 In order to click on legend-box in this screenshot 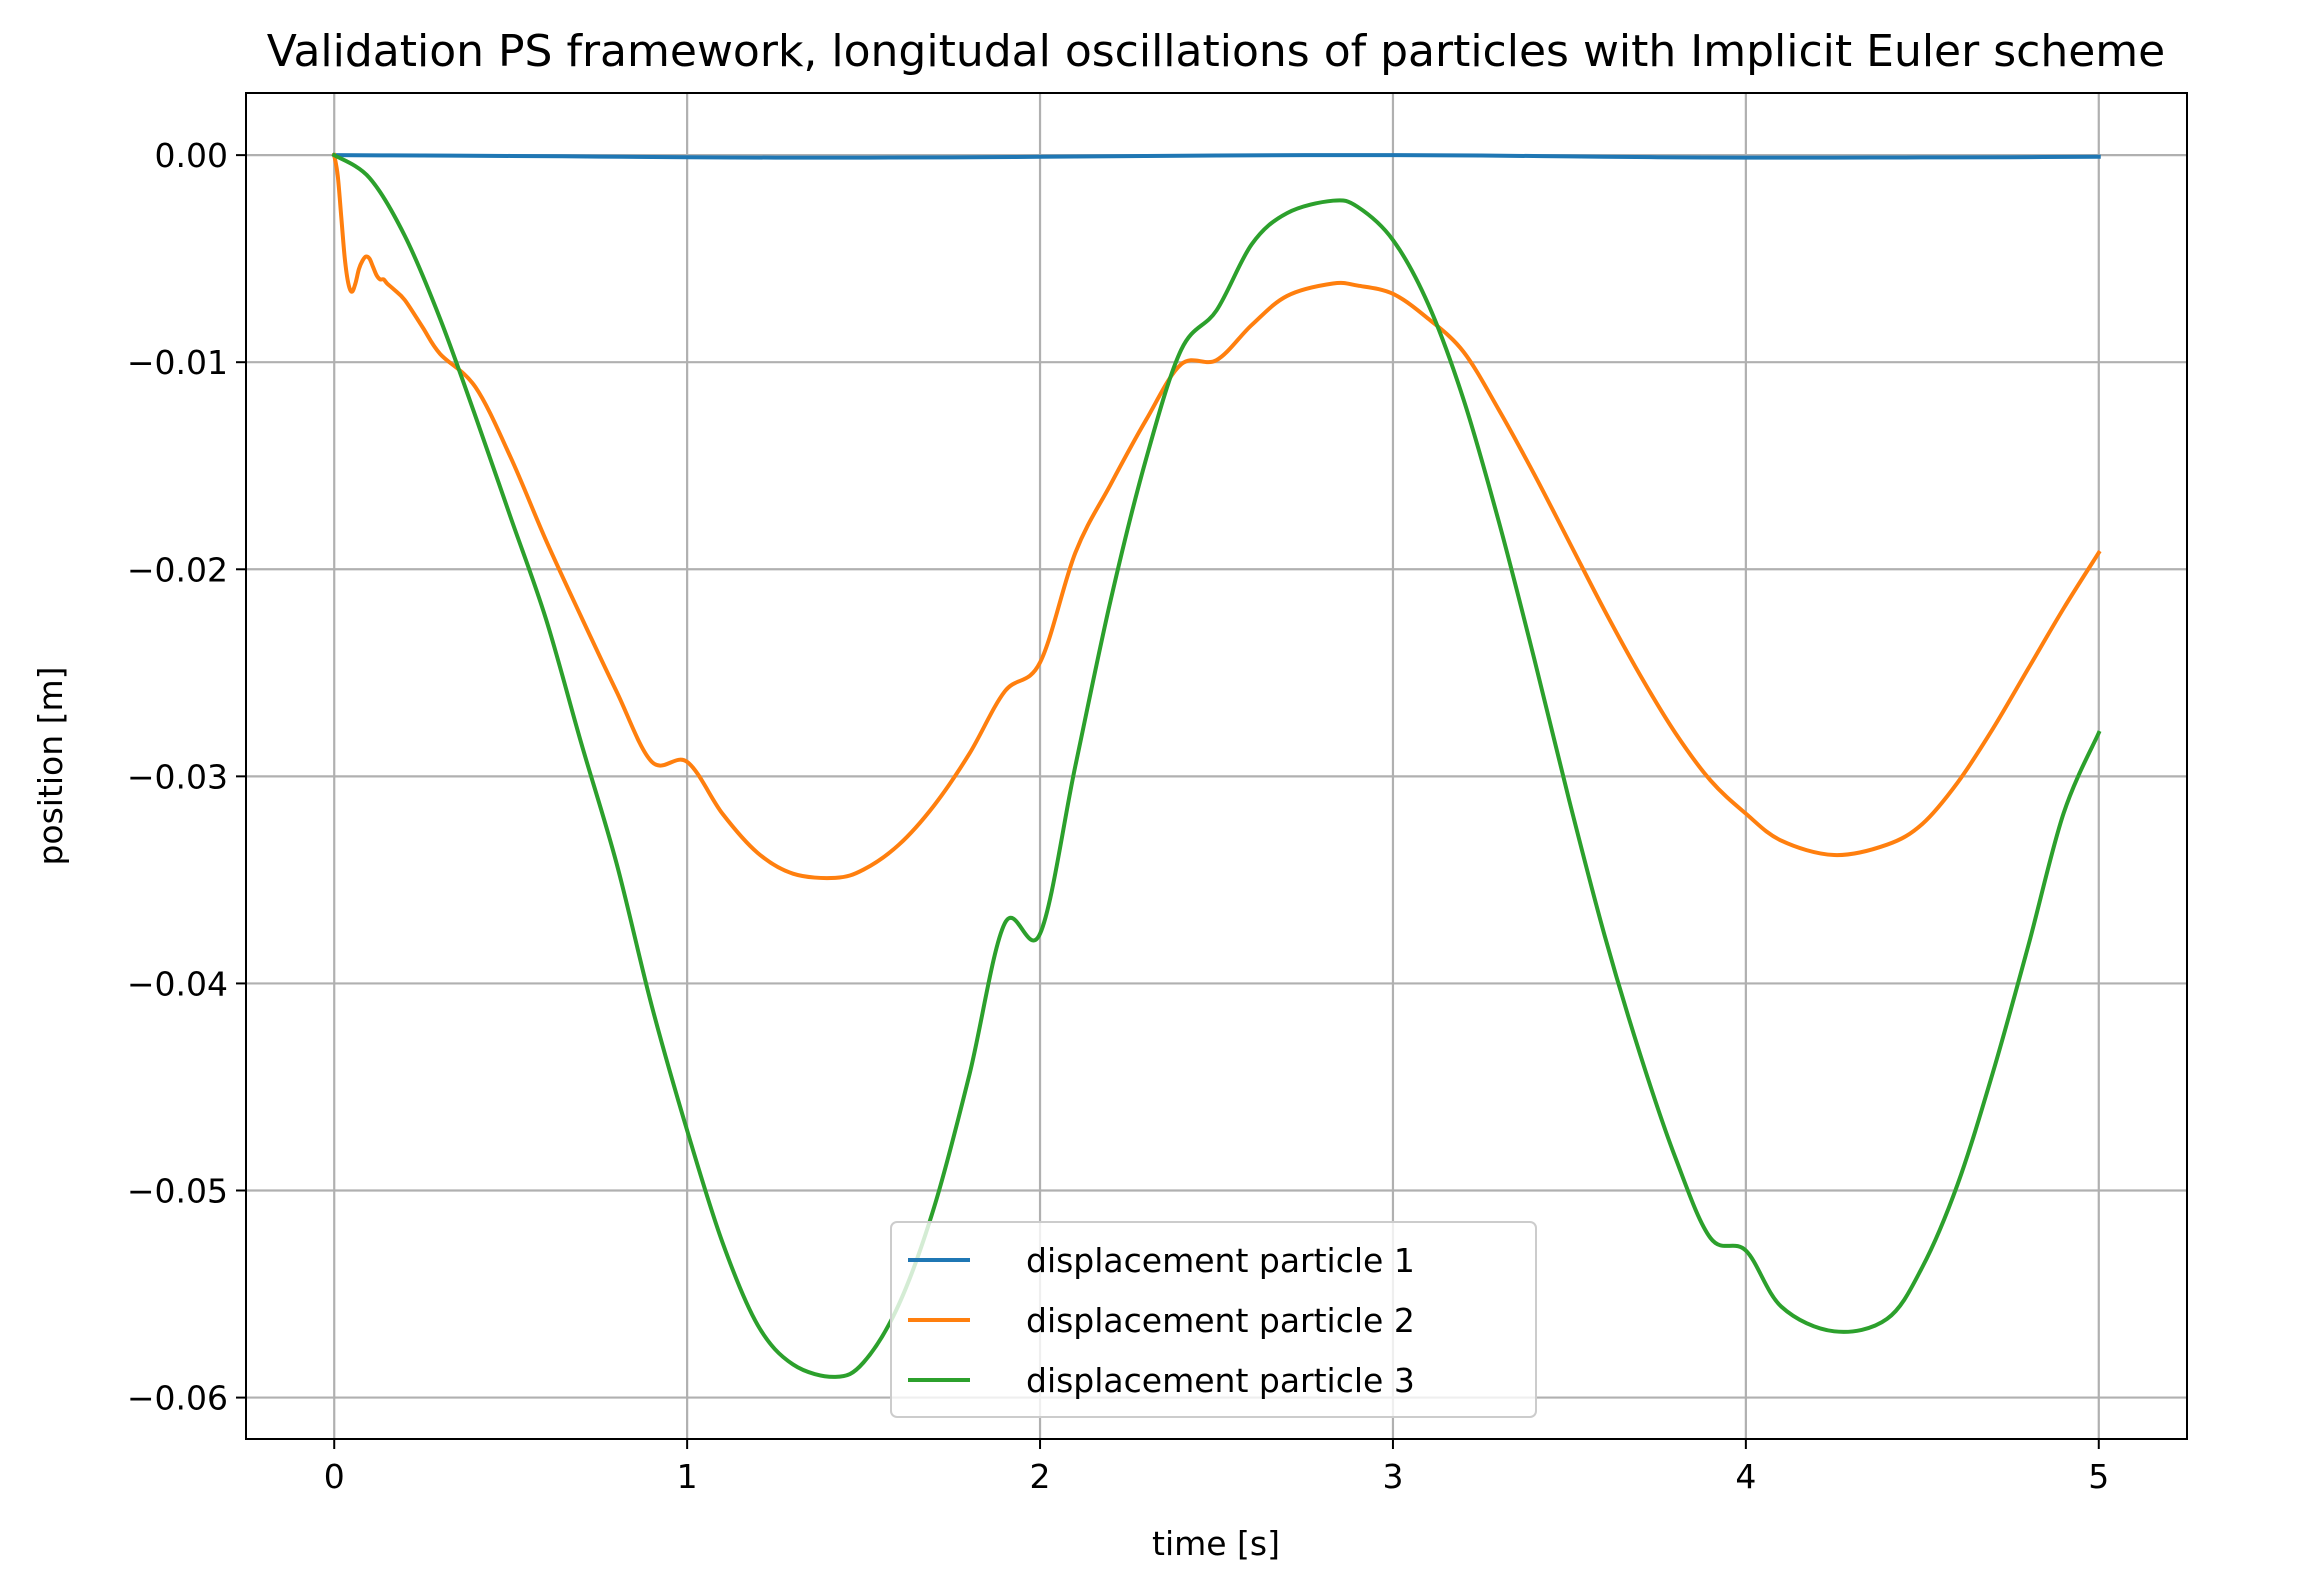, I will do `click(1213, 1319)`.